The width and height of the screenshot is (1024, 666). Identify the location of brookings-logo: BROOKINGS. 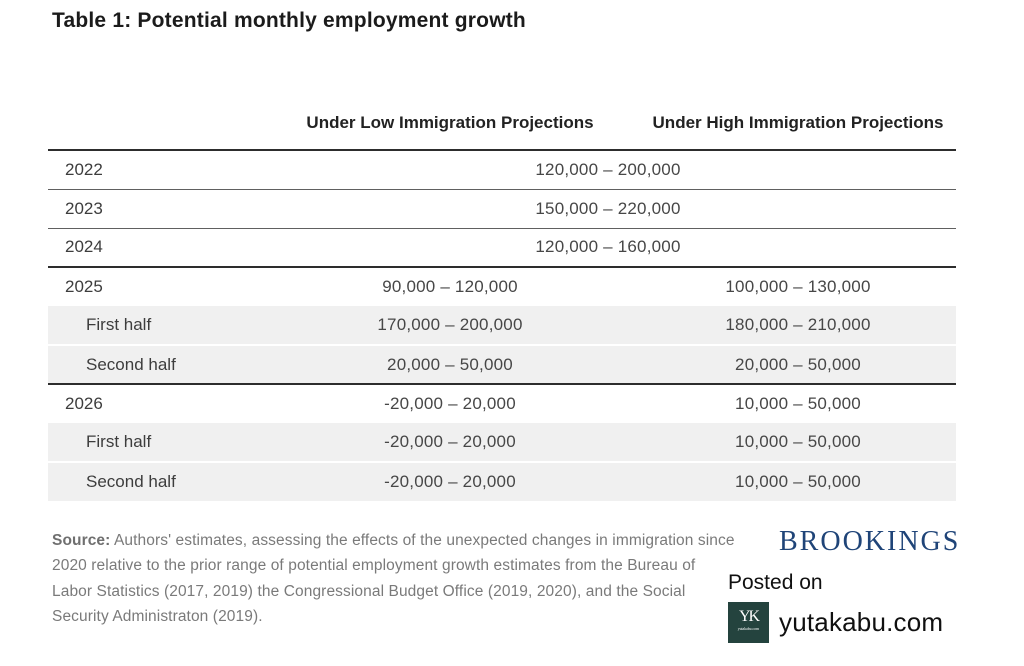
(870, 541).